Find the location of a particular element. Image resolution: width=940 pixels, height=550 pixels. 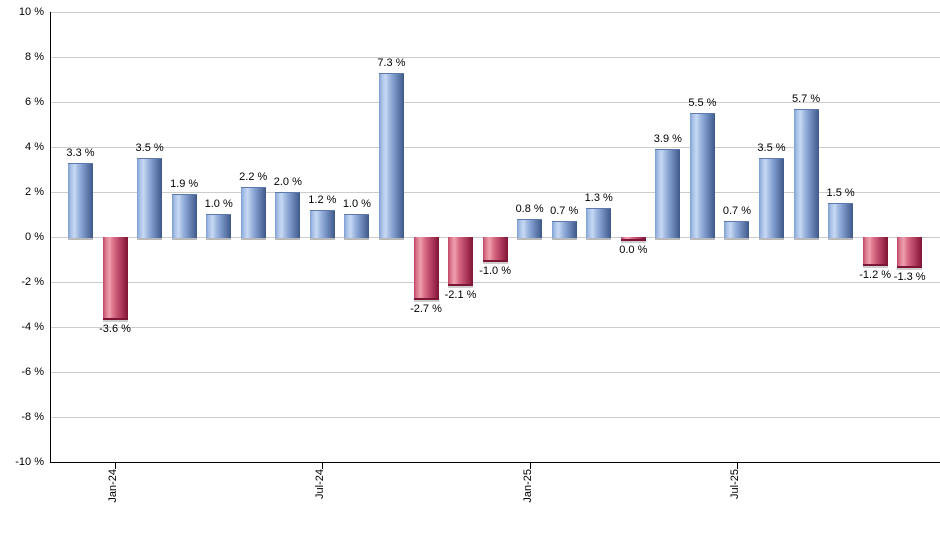

y-axis-tick-label: 6 % is located at coordinates (34, 102).